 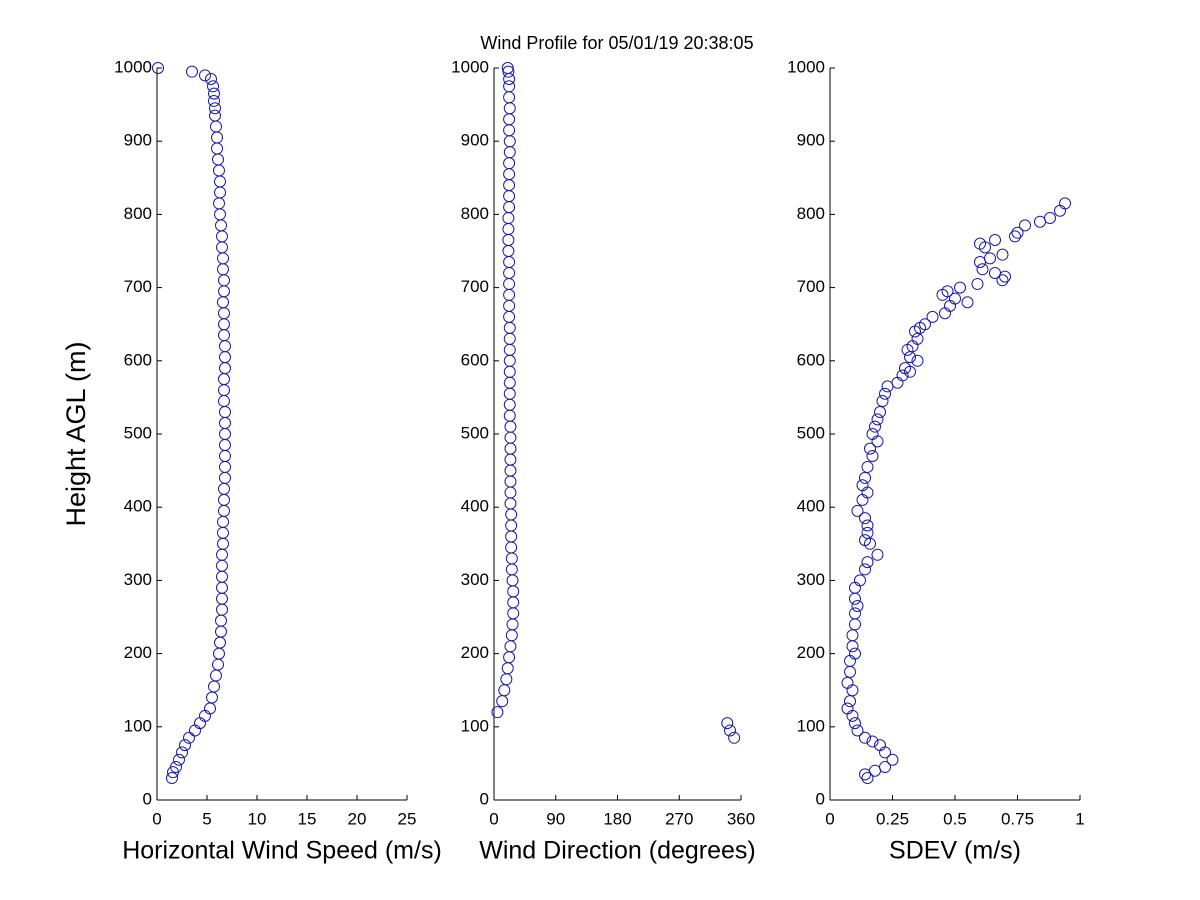 What do you see at coordinates (1017, 818) in the screenshot?
I see `x-tick-label: 0.75` at bounding box center [1017, 818].